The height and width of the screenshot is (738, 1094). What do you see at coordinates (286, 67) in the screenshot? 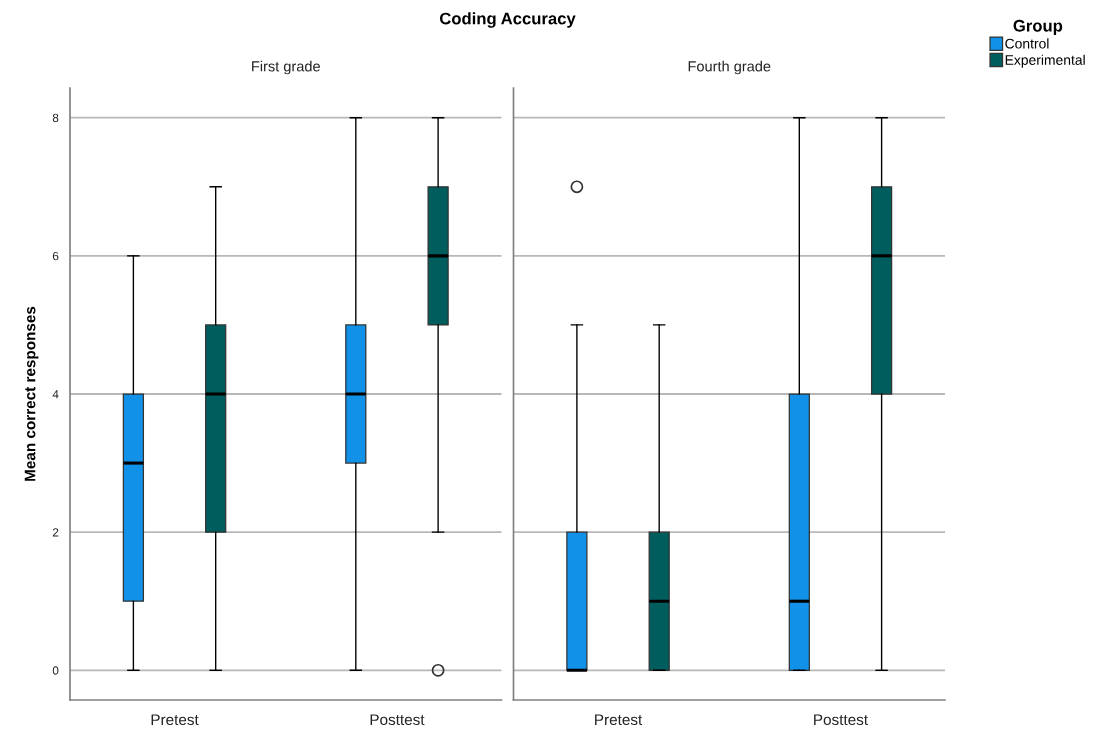
I see `chart-subtitle: First grade` at bounding box center [286, 67].